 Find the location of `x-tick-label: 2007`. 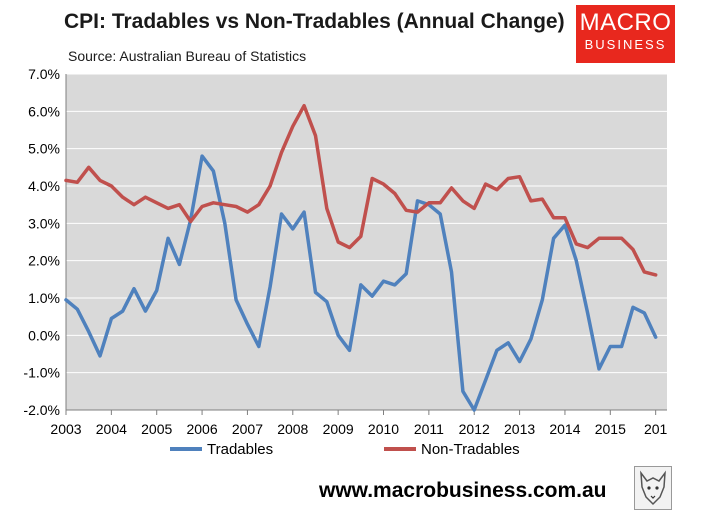

x-tick-label: 2007 is located at coordinates (247, 429).